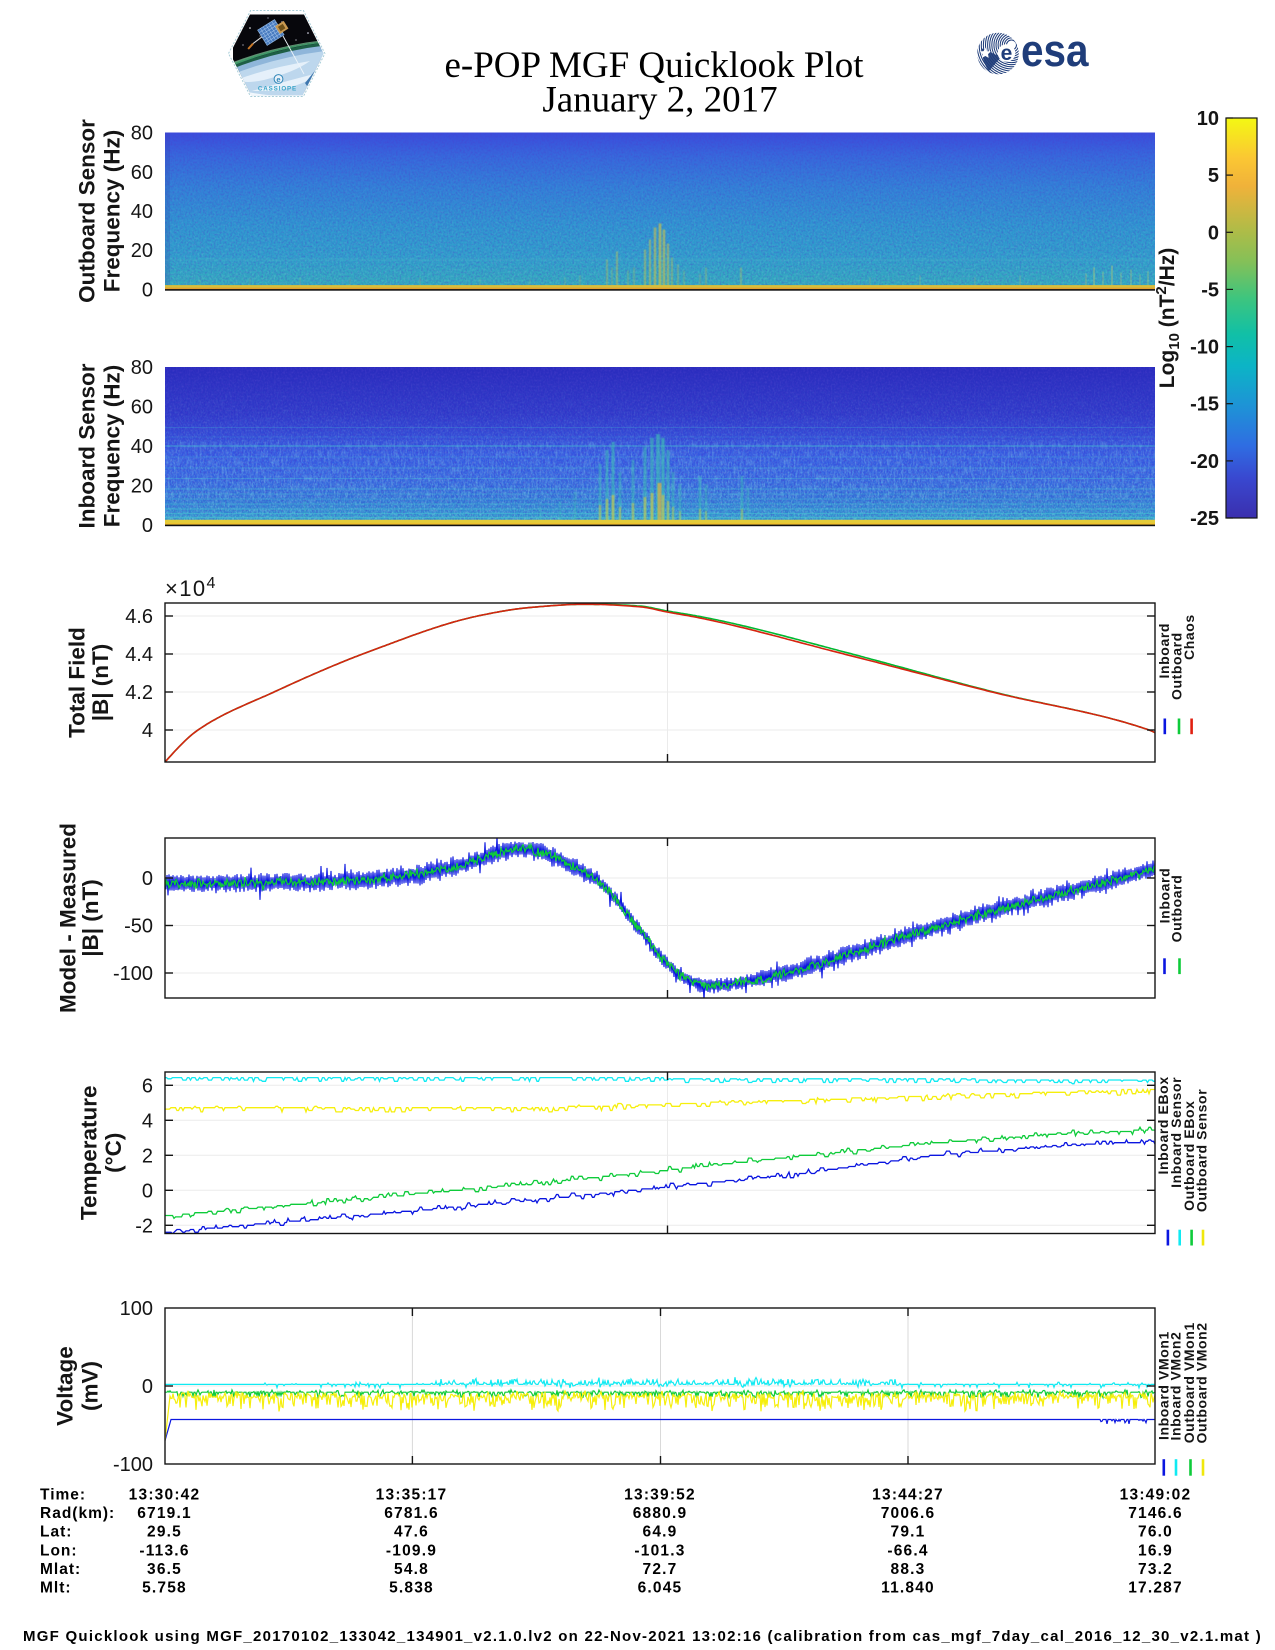  Describe the element at coordinates (1055, 50) in the screenshot. I see `svg-text: esa` at that location.